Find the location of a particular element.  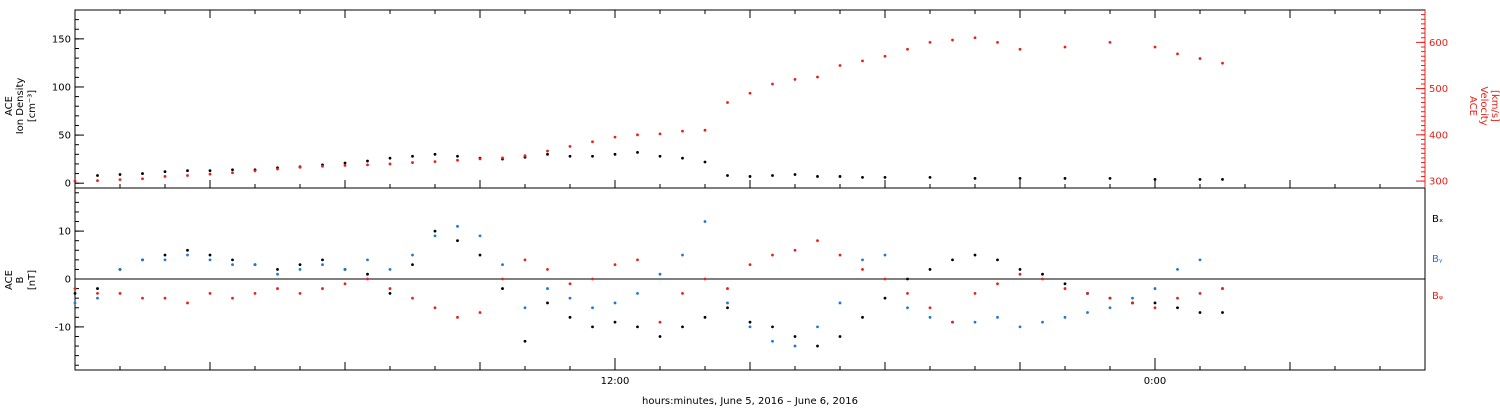

top-right-ylabel-3: [km/s] is located at coordinates (1494, 106).